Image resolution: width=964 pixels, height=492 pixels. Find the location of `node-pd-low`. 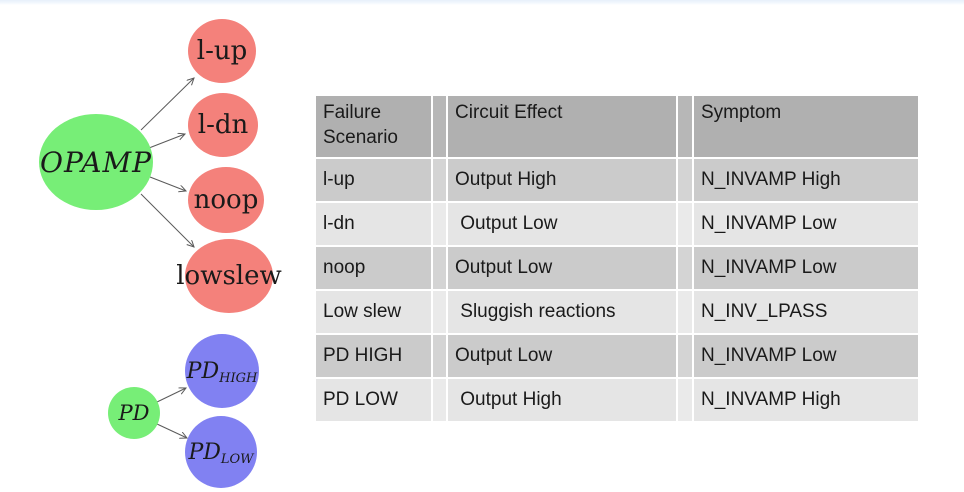

node-pd-low is located at coordinates (221, 452).